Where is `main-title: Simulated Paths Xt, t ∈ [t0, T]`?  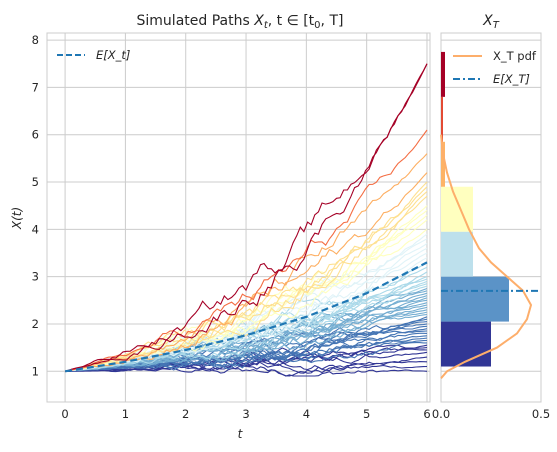
main-title: Simulated Paths Xt, t ∈ [t0, T] is located at coordinates (240, 22).